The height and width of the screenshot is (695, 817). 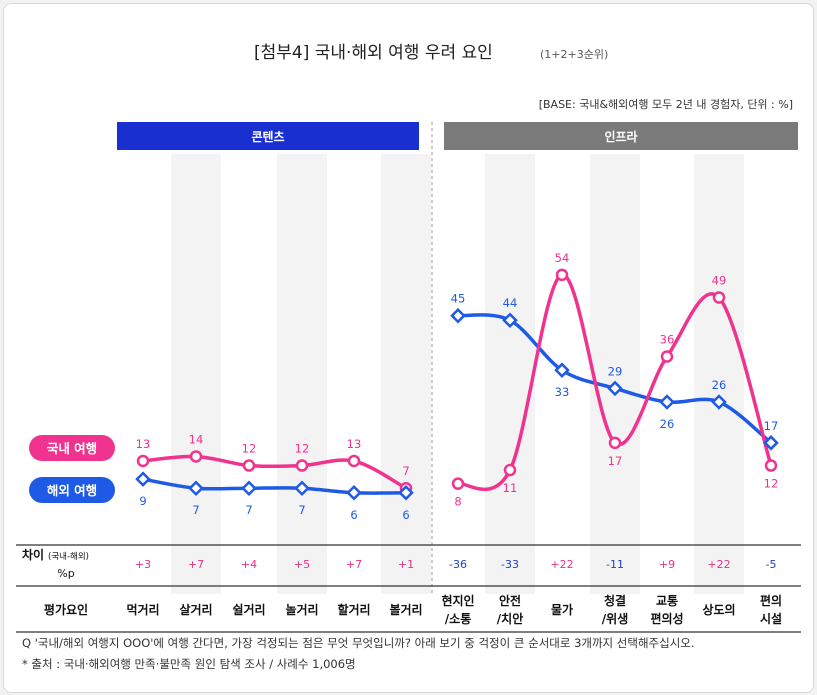 What do you see at coordinates (33, 554) in the screenshot?
I see `diff-row-label: 차이` at bounding box center [33, 554].